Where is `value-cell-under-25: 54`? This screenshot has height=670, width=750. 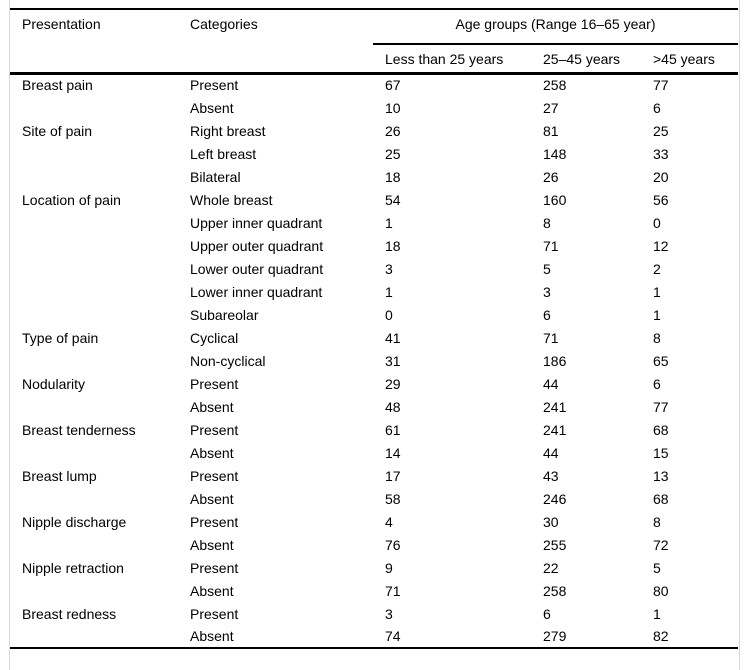
value-cell-under-25: 54 is located at coordinates (393, 199).